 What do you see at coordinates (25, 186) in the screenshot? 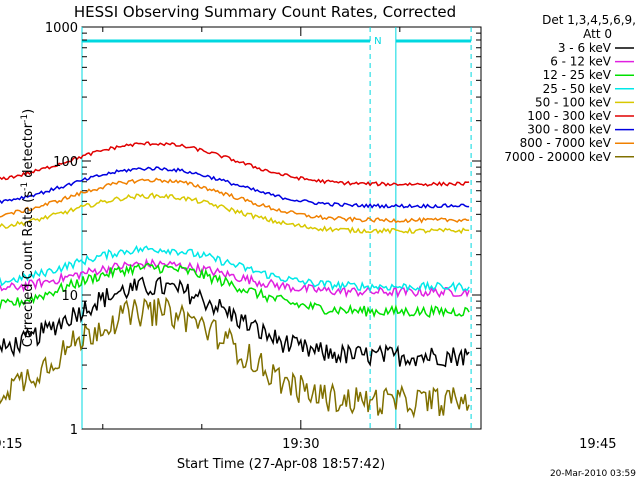
I see `y-axis-label-sup-1: -1` at bounding box center [25, 186].